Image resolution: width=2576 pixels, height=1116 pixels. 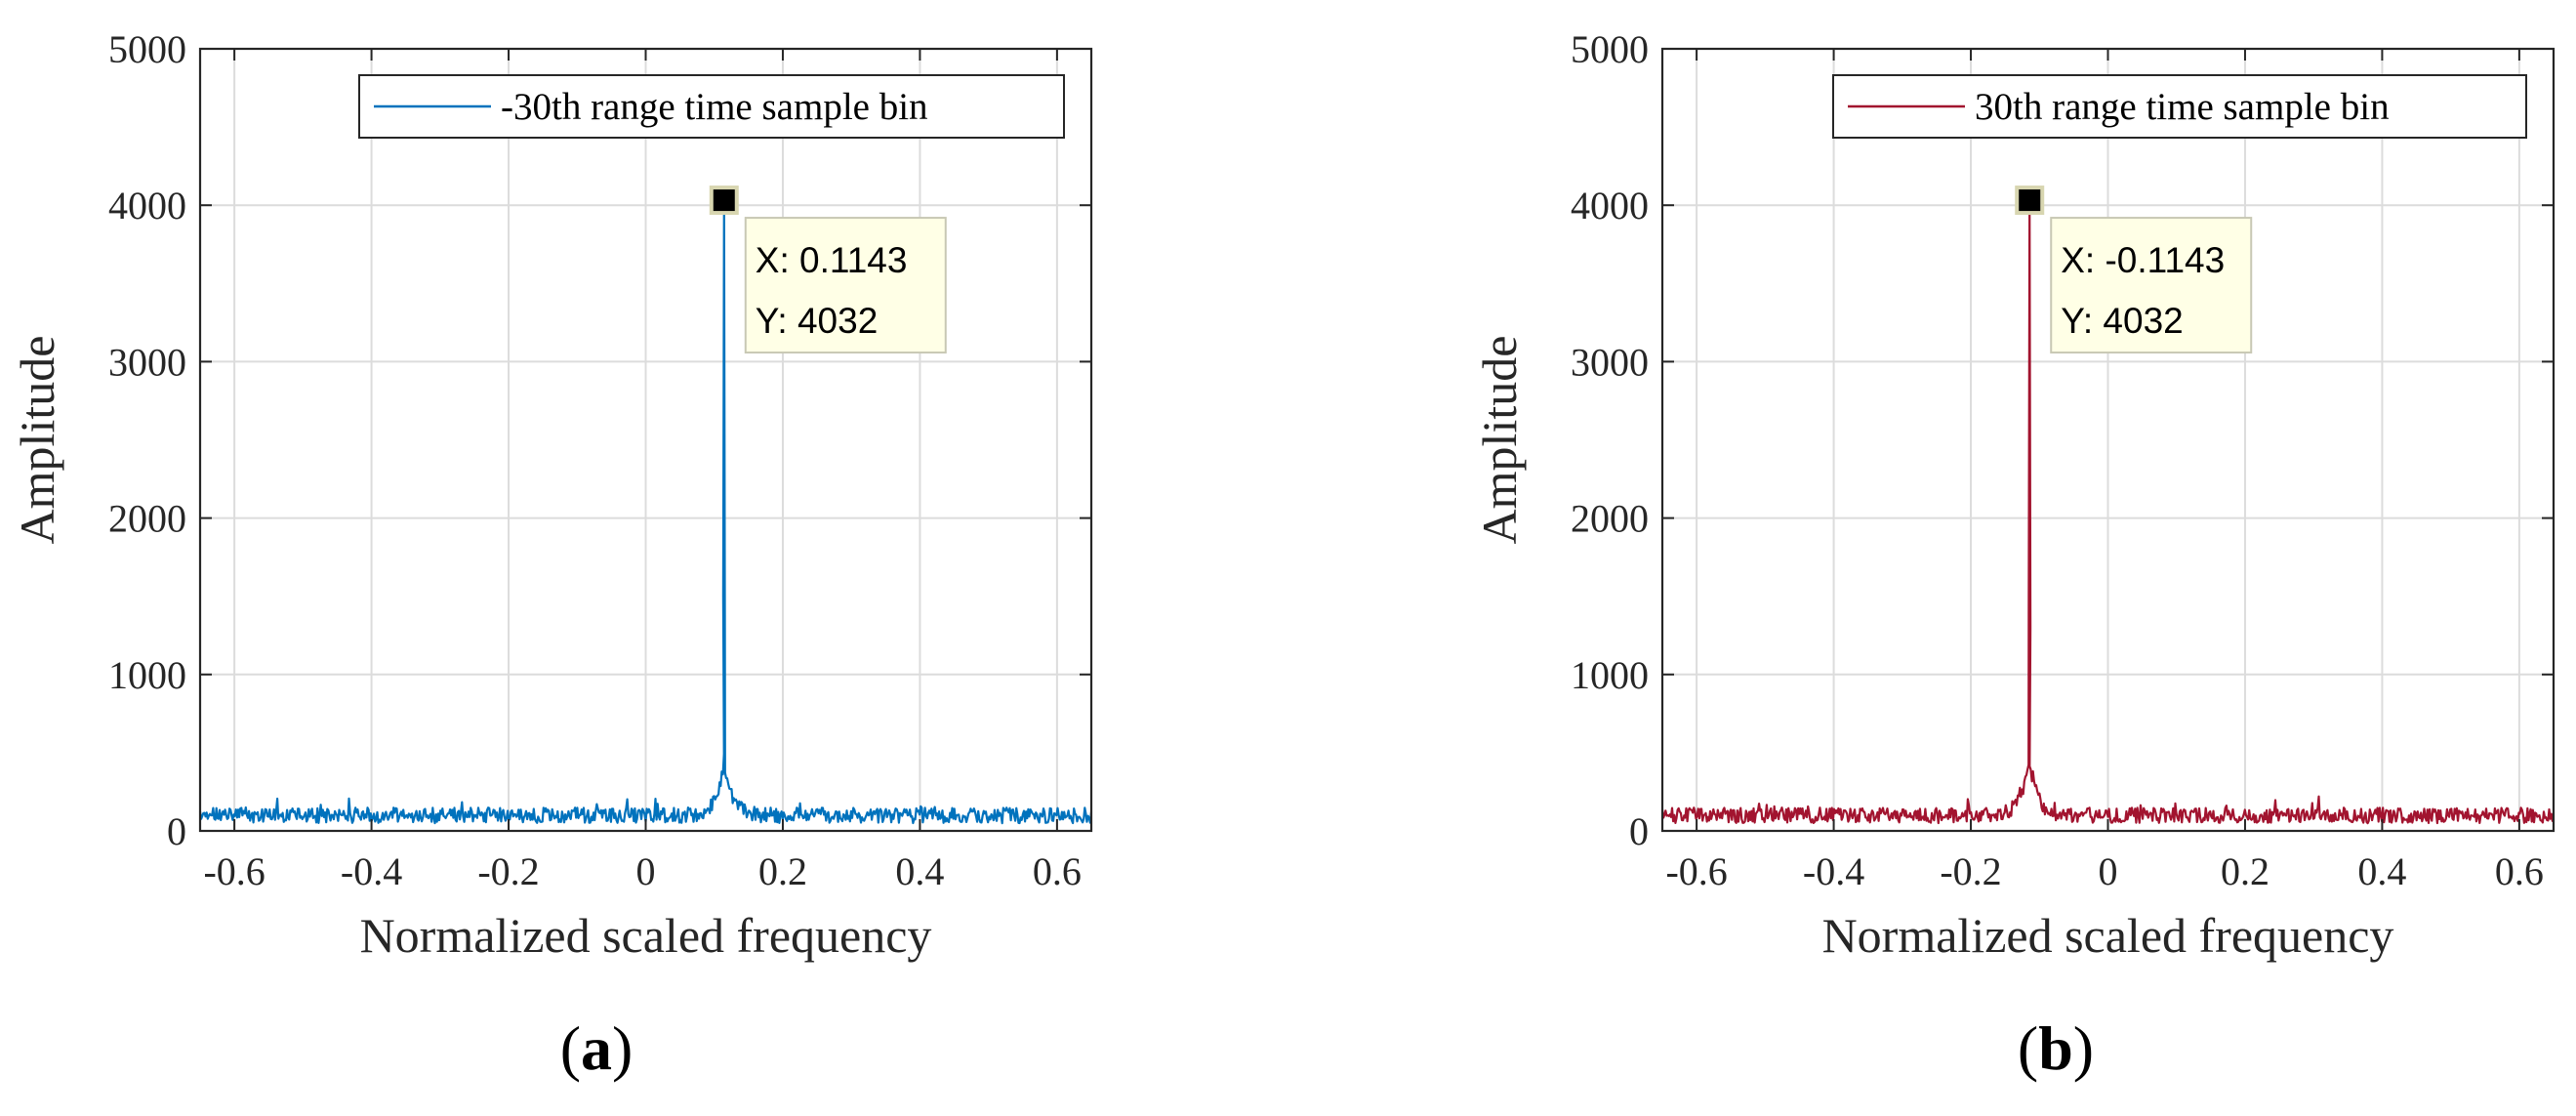 I want to click on datatip-box-a, so click(x=845, y=285).